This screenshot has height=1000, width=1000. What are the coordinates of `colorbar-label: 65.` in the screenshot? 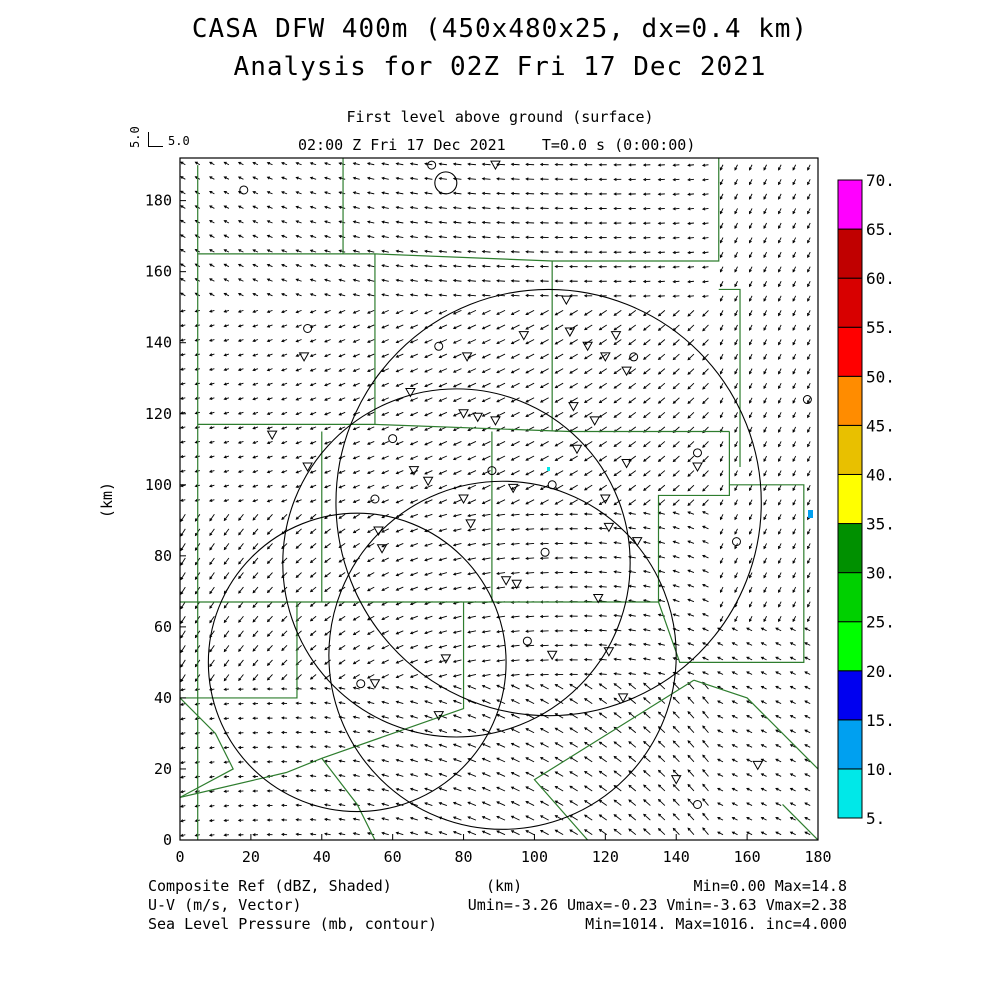 It's located at (880, 229).